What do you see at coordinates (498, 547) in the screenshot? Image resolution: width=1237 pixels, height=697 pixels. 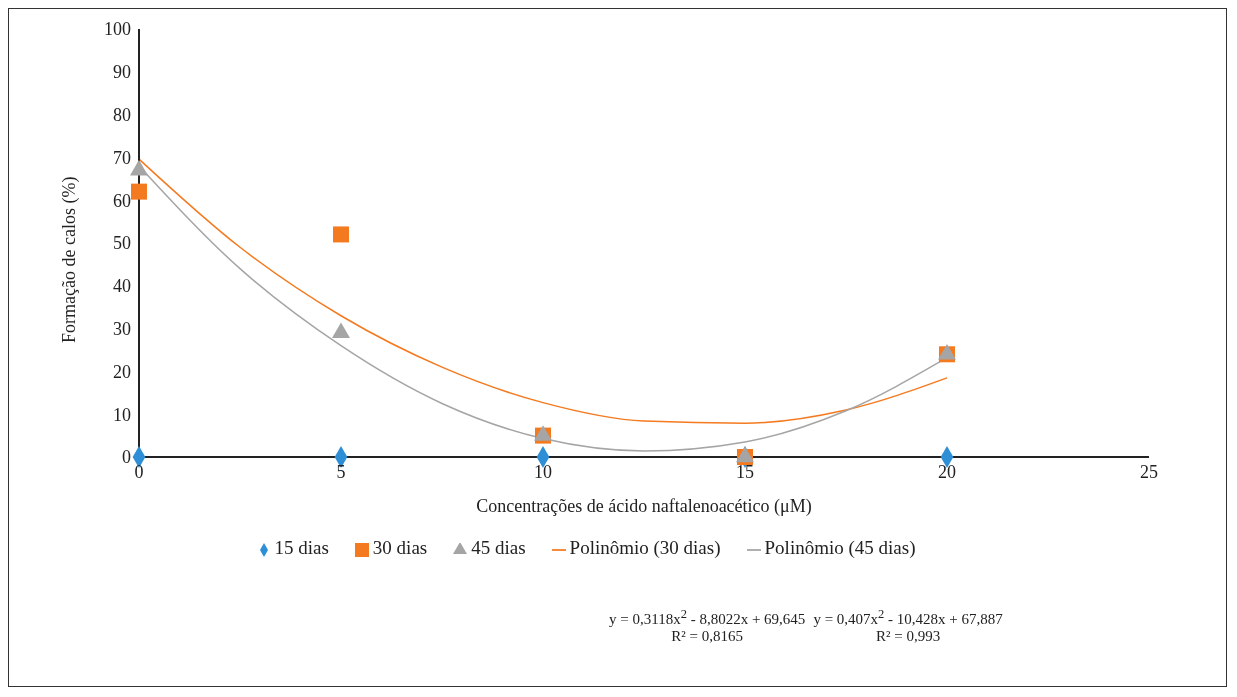 I see `legend-label: 45 dias` at bounding box center [498, 547].